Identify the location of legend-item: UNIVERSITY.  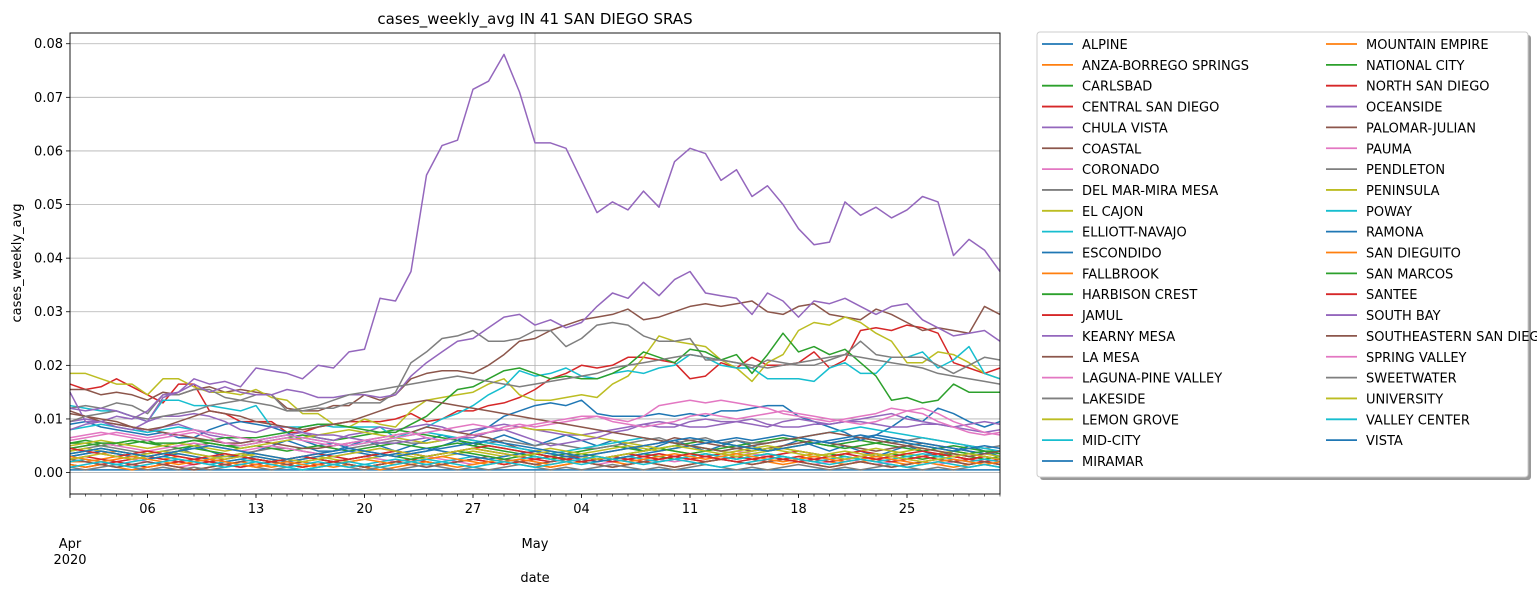
(1384, 399).